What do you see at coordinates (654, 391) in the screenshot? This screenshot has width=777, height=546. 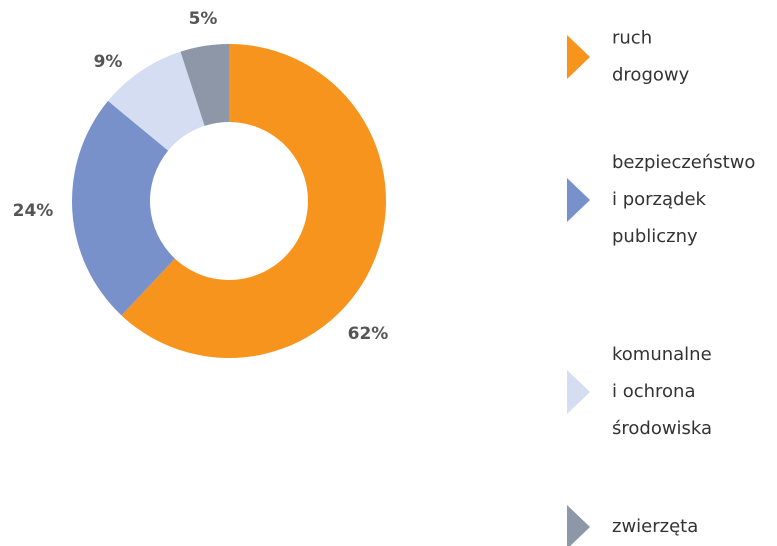 I see `legend-label: i ochrona` at bounding box center [654, 391].